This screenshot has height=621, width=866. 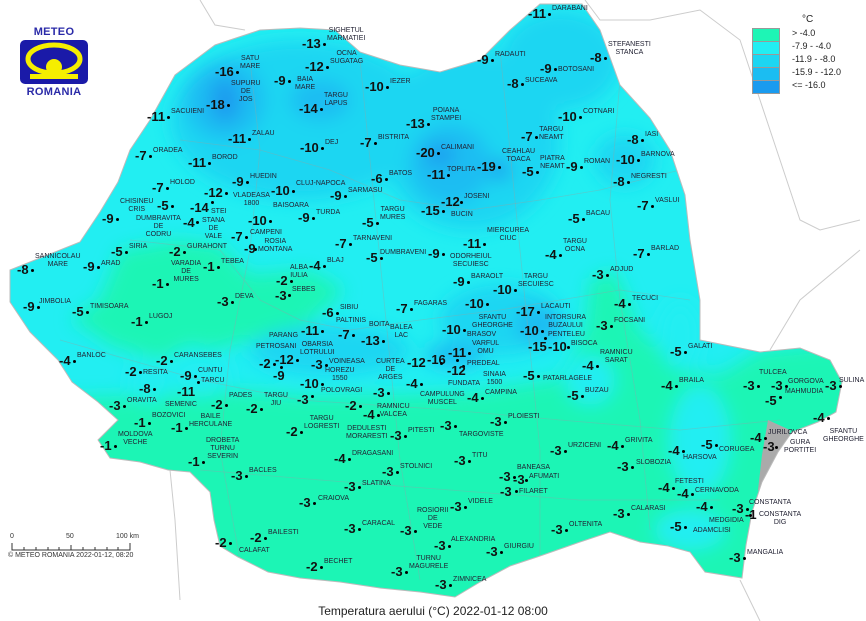 I want to click on station-name: TOPLITA, so click(x=461, y=169).